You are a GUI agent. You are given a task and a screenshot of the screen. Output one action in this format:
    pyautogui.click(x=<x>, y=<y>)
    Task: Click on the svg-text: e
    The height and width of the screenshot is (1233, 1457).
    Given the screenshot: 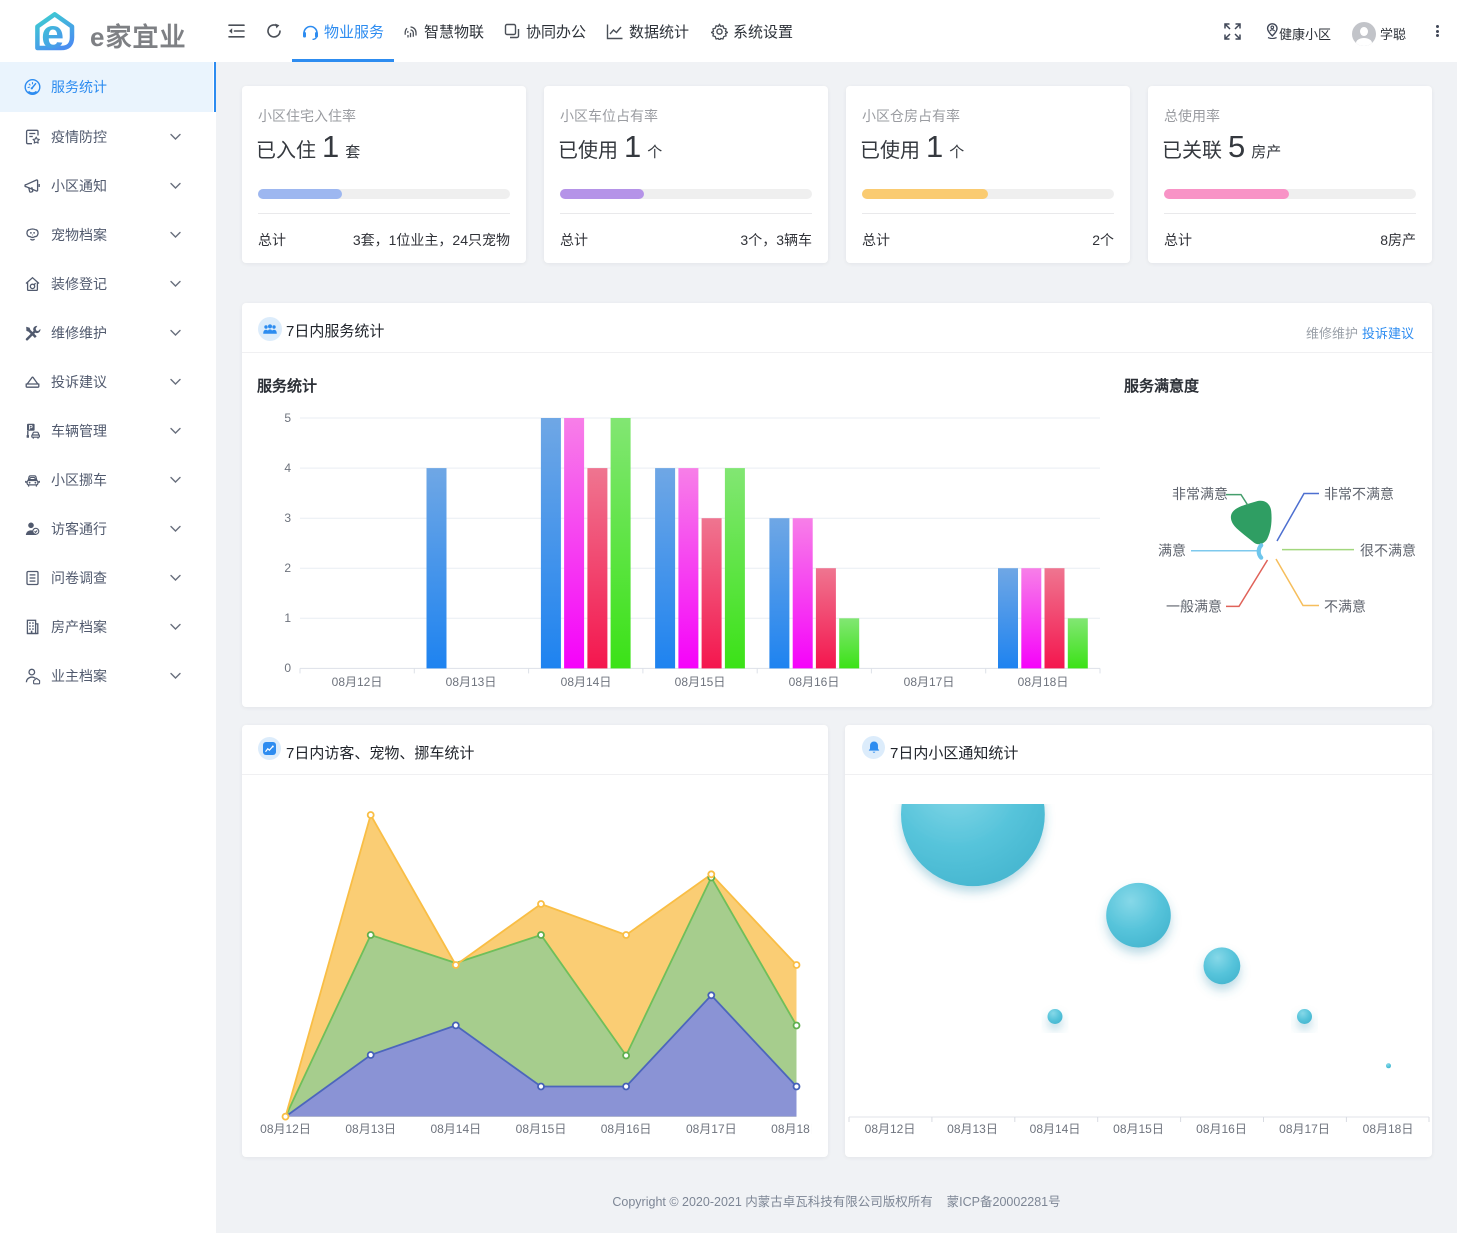 What is the action you would take?
    pyautogui.click(x=52, y=31)
    